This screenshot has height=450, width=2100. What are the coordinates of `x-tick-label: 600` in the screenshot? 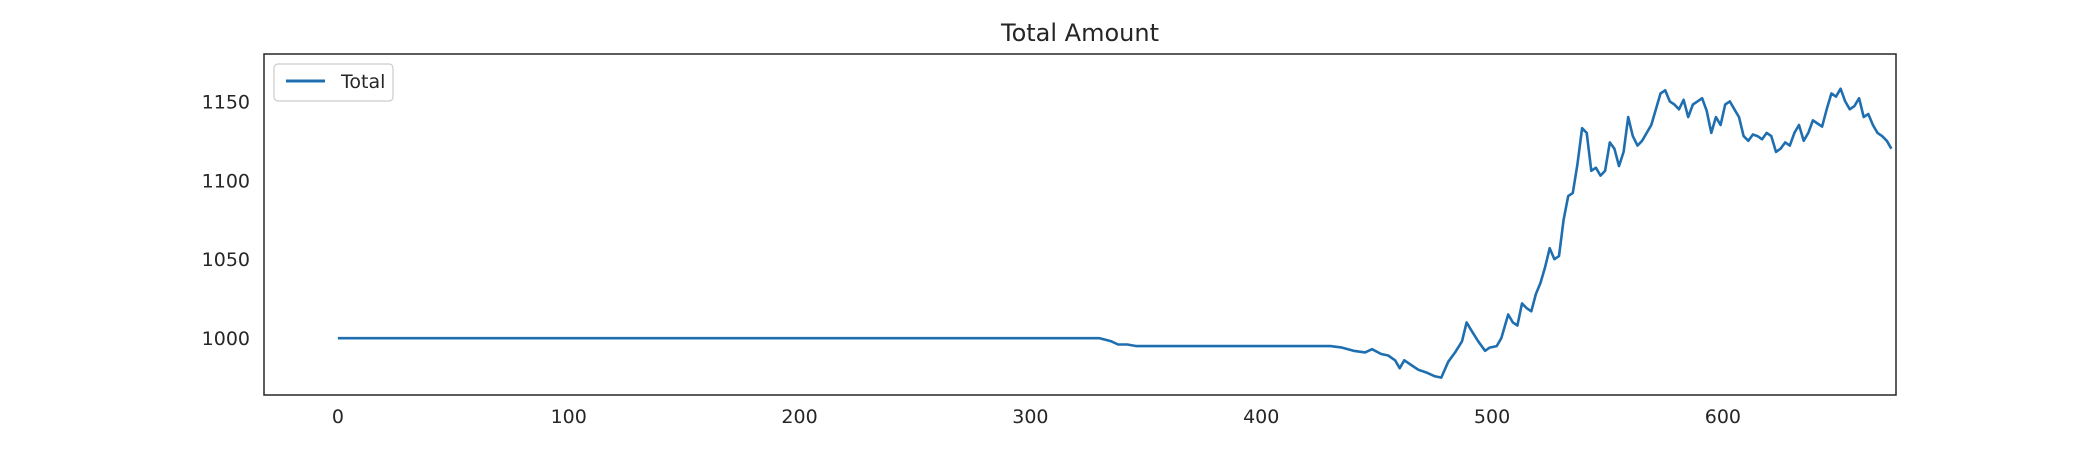 It's located at (1723, 417).